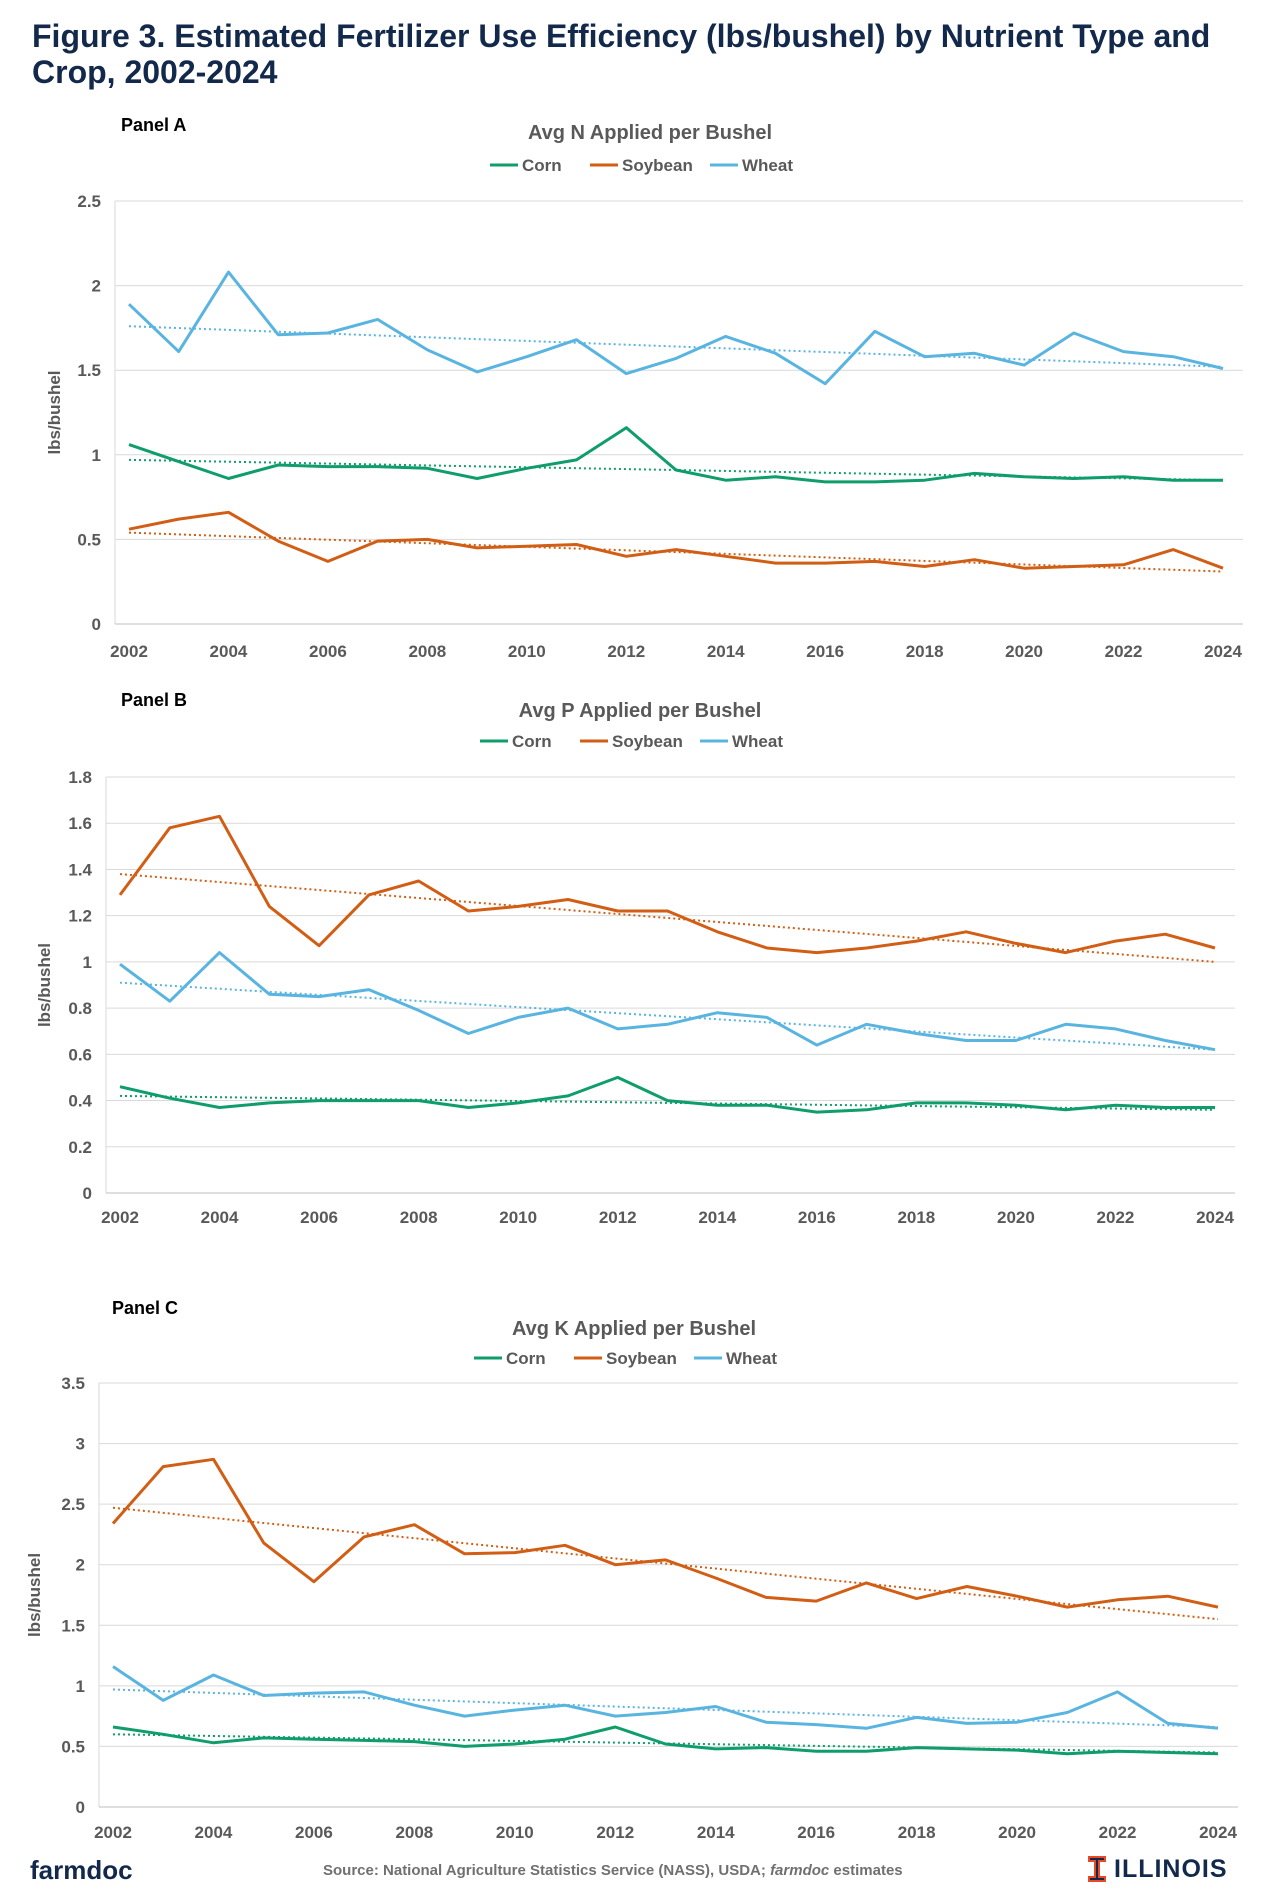 The width and height of the screenshot is (1280, 1900). I want to click on p1-legend-label-soybean: Soybean, so click(647, 741).